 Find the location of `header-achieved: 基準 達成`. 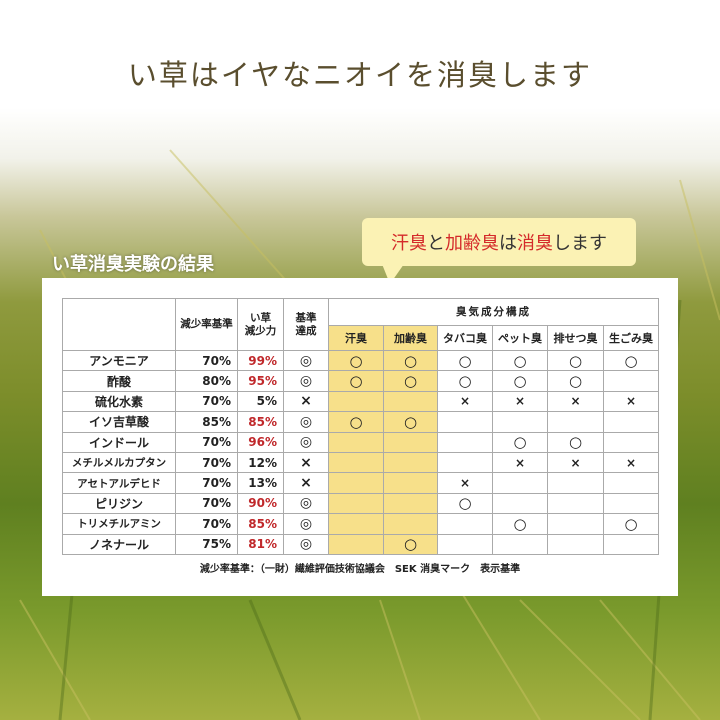

header-achieved: 基準 達成 is located at coordinates (306, 324).